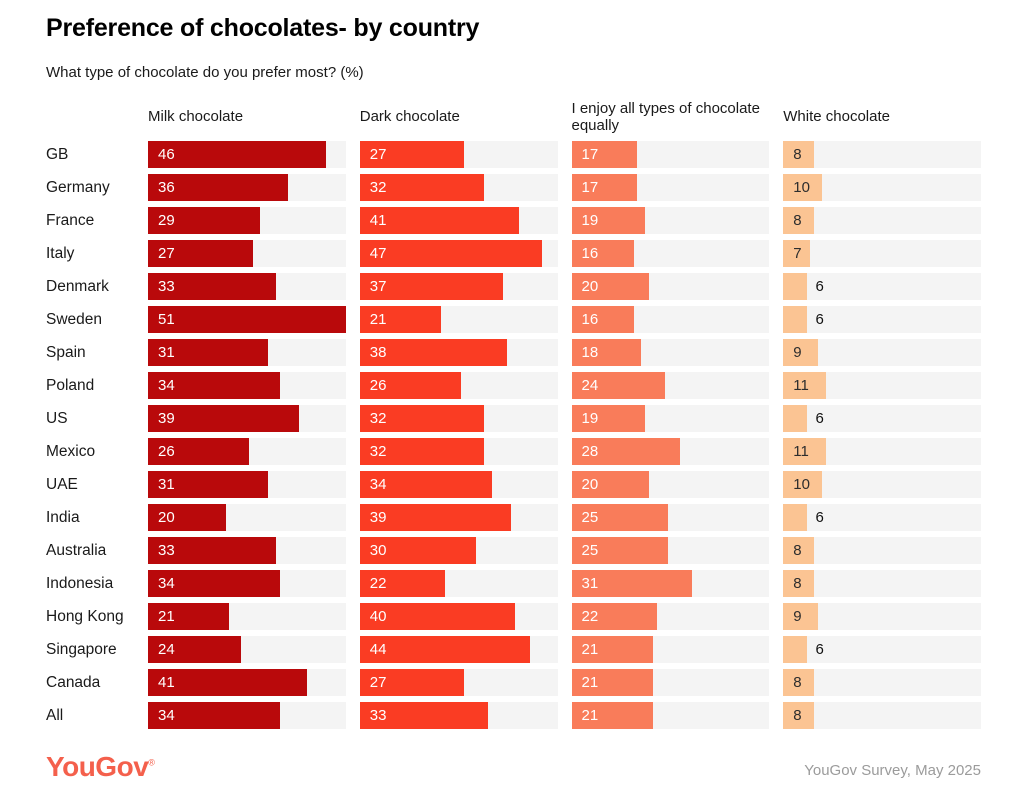  Describe the element at coordinates (513, 319) in the screenshot. I see `chart-row: Sweden 51 21 16 6` at that location.